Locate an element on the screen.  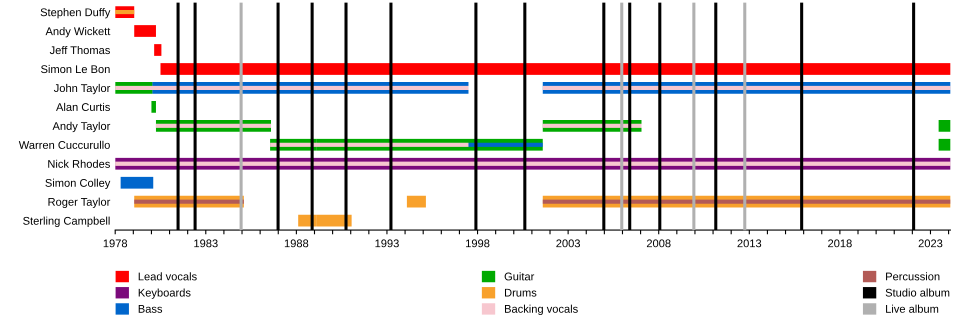
legend-label: Backing vocals is located at coordinates (541, 309).